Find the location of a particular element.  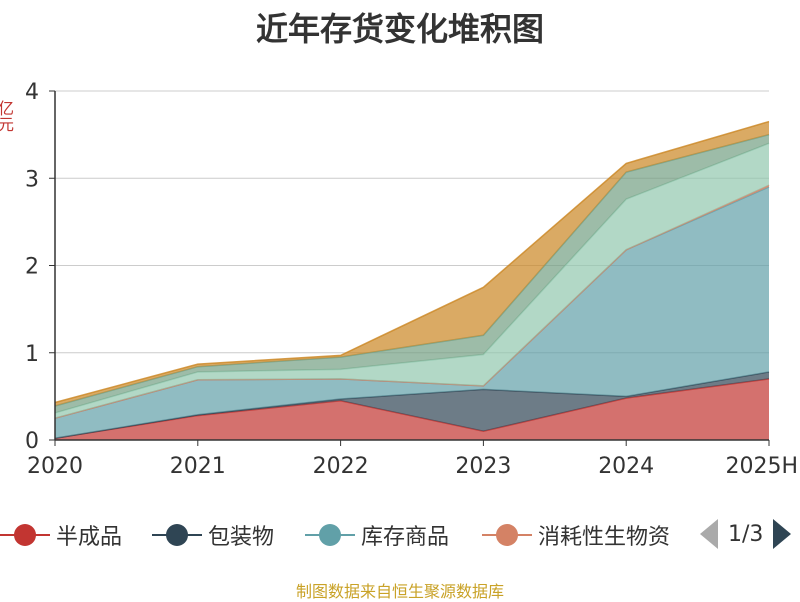

legend-item: 库存商品 is located at coordinates (377, 535).